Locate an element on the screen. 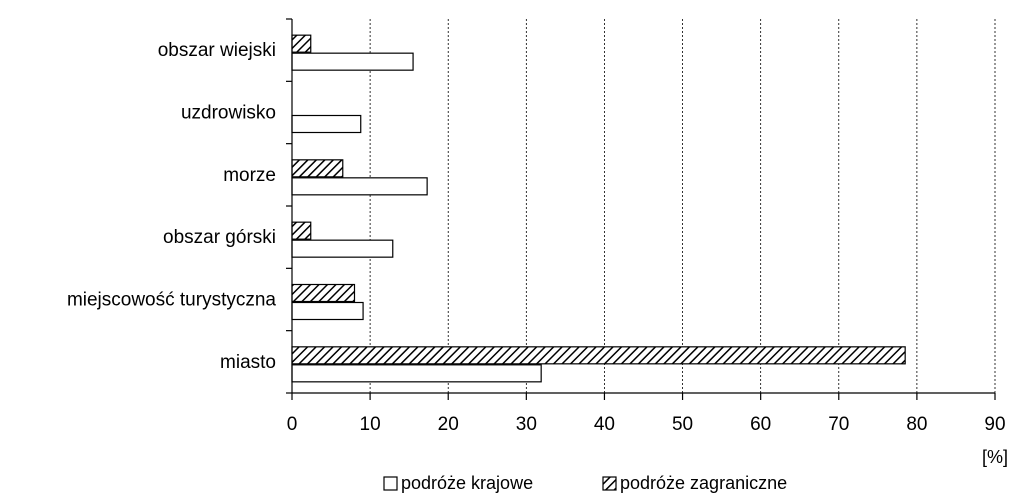 This screenshot has height=495, width=1013. x-tick-label: 90 is located at coordinates (994, 424).